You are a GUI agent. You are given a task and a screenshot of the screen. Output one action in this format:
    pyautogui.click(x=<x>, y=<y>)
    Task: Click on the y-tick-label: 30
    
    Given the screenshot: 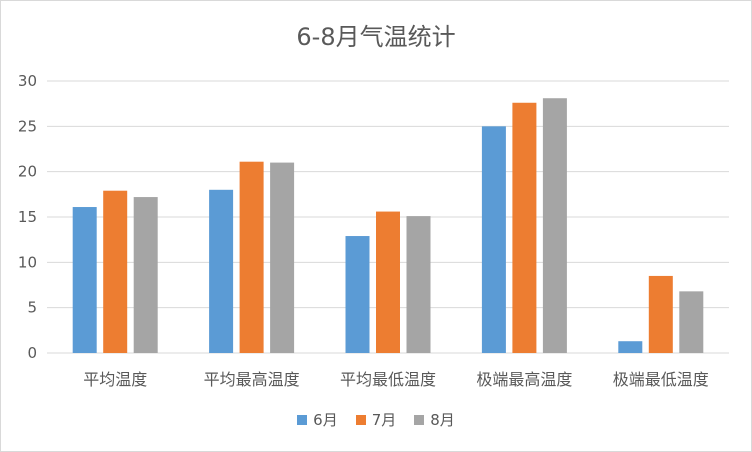 What is the action you would take?
    pyautogui.click(x=27, y=81)
    